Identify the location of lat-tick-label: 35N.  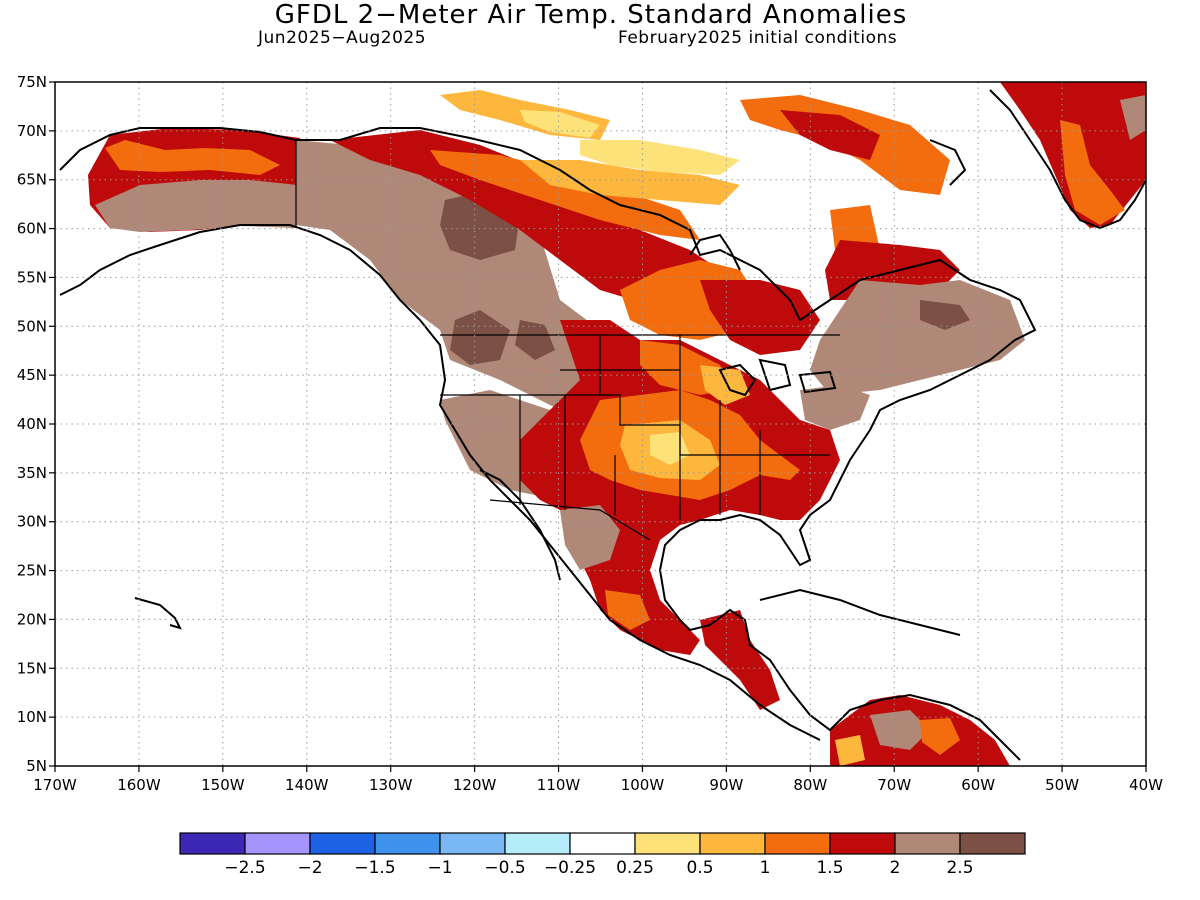
(32, 473).